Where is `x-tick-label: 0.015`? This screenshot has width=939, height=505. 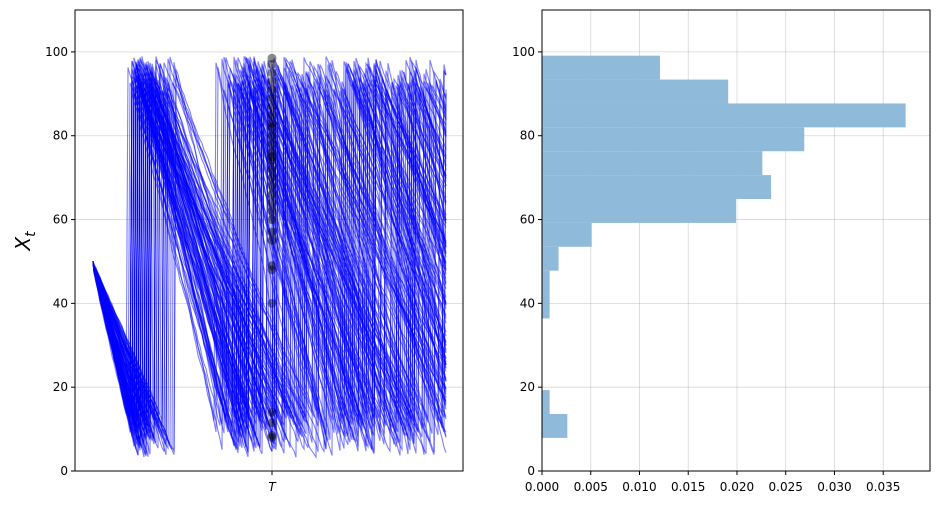 x-tick-label: 0.015 is located at coordinates (688, 487).